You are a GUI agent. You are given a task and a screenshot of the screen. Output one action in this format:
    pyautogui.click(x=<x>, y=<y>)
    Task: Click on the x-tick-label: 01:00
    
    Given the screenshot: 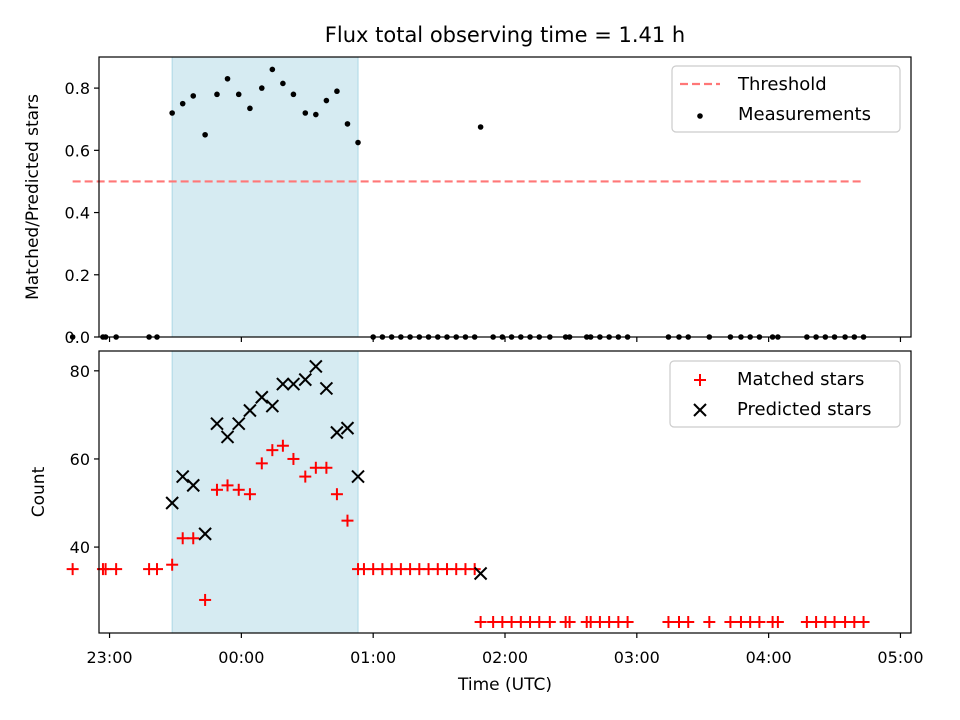 What is the action you would take?
    pyautogui.click(x=373, y=657)
    